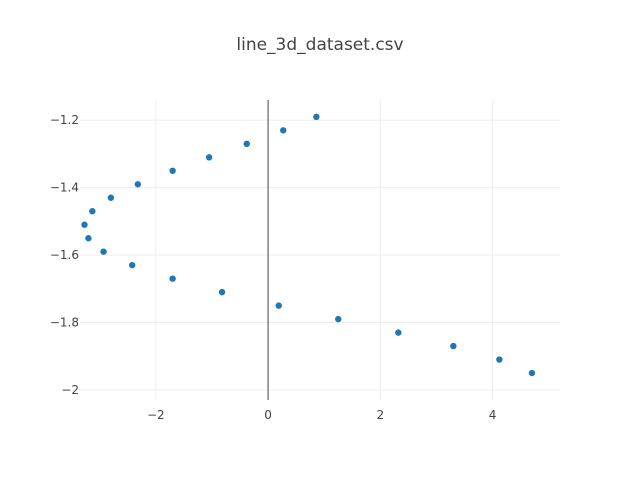 This screenshot has width=640, height=480. I want to click on y-tick-label: −1.4, so click(64, 188).